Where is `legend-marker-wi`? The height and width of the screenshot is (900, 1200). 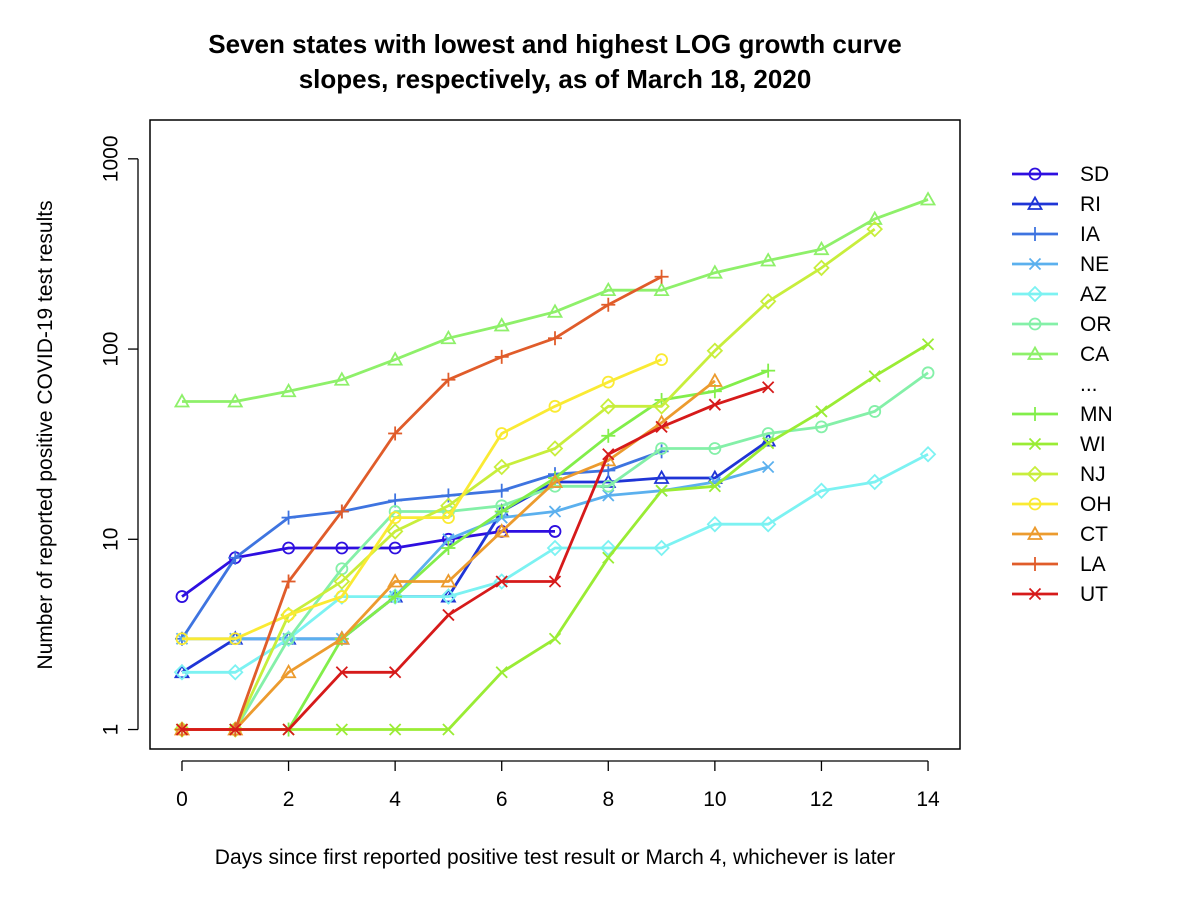
legend-marker-wi is located at coordinates (1035, 444).